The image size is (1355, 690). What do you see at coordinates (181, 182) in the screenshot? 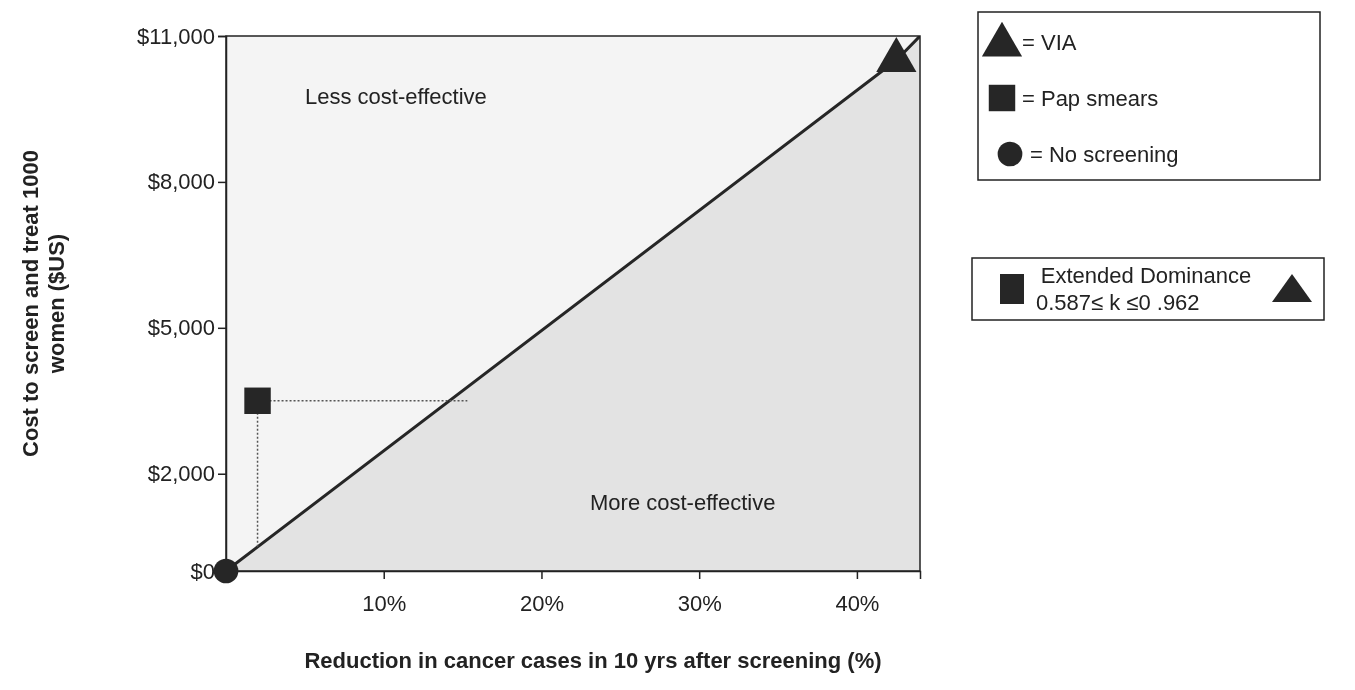
I see `y-tick-label: $8,000` at bounding box center [181, 182].